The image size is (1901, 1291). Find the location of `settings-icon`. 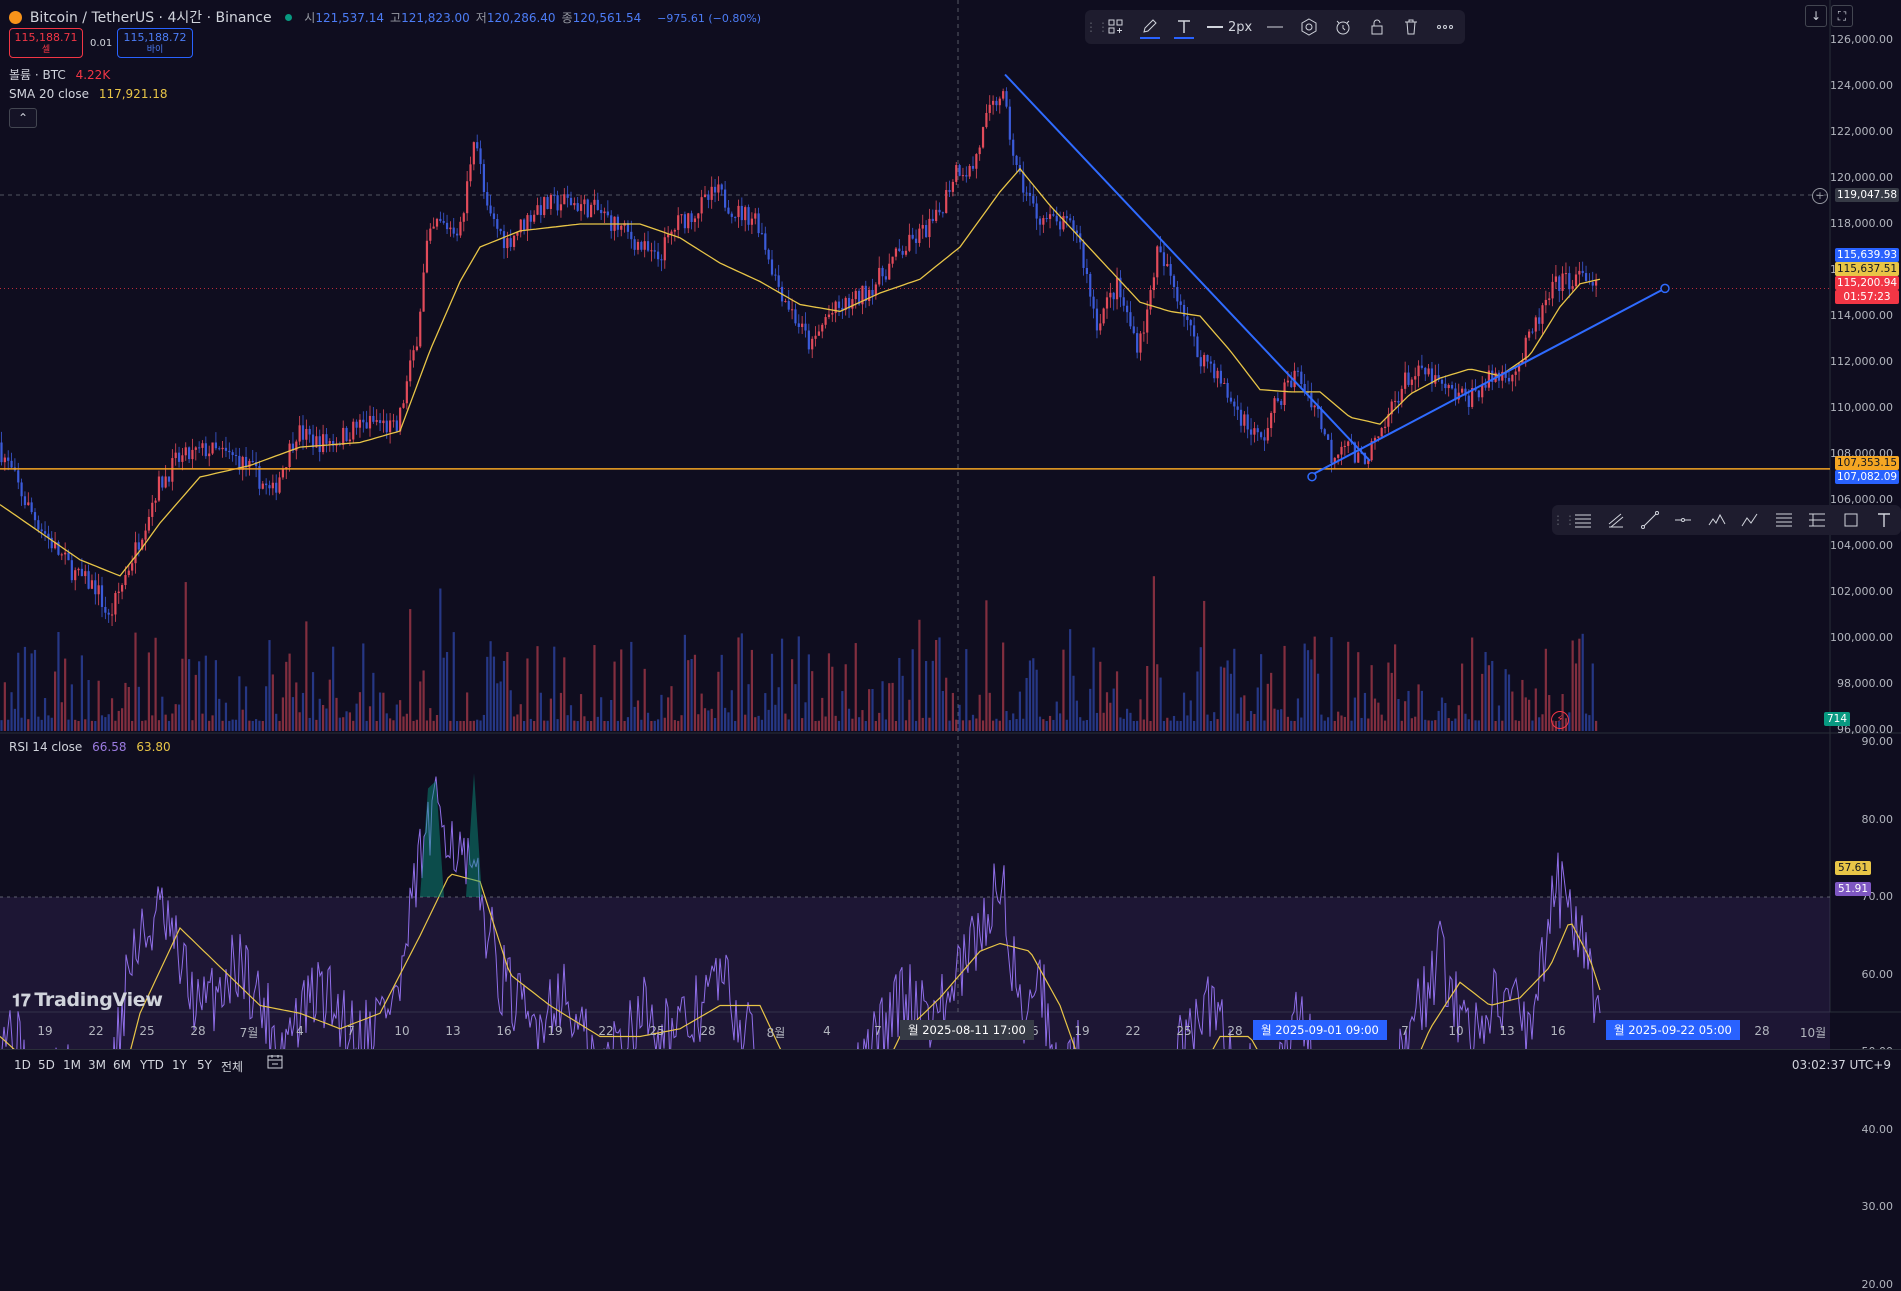

settings-icon is located at coordinates (1309, 27).